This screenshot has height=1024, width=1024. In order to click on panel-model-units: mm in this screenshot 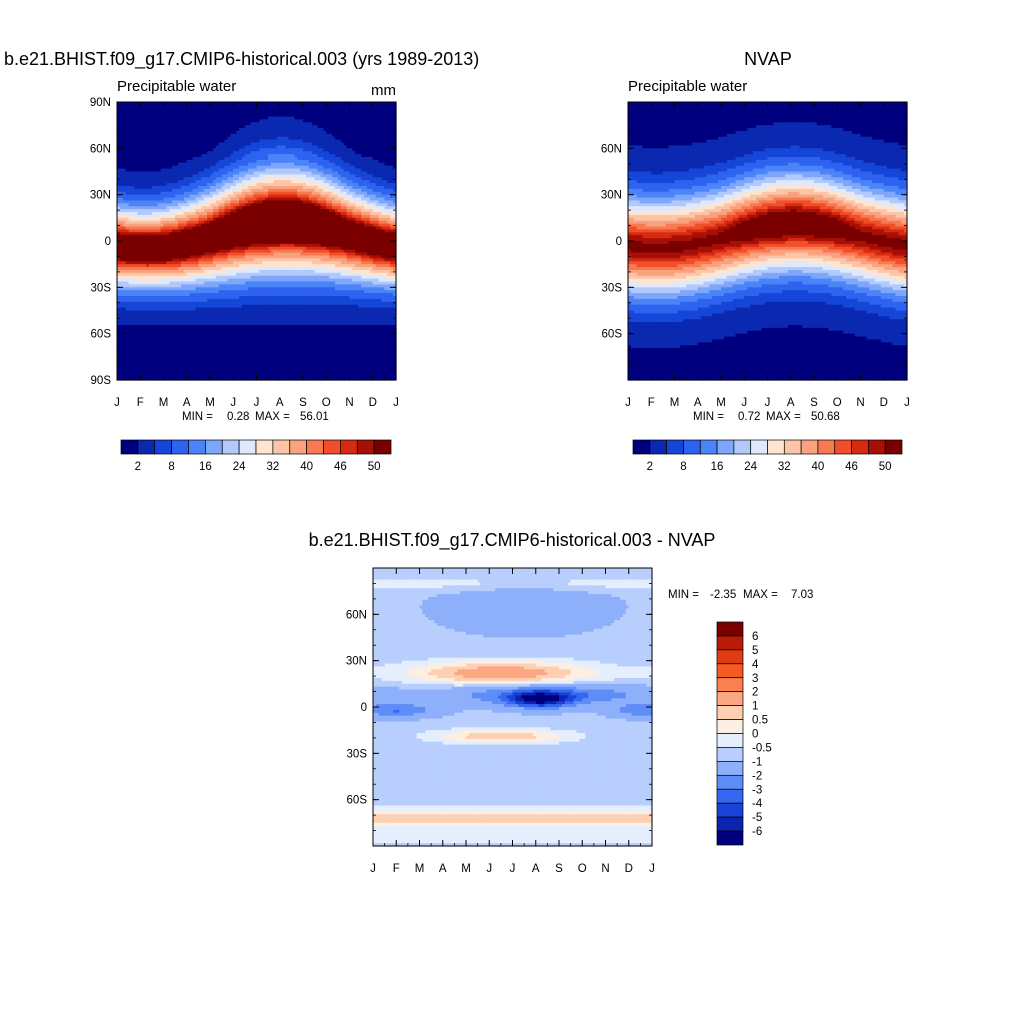, I will do `click(383, 90)`.